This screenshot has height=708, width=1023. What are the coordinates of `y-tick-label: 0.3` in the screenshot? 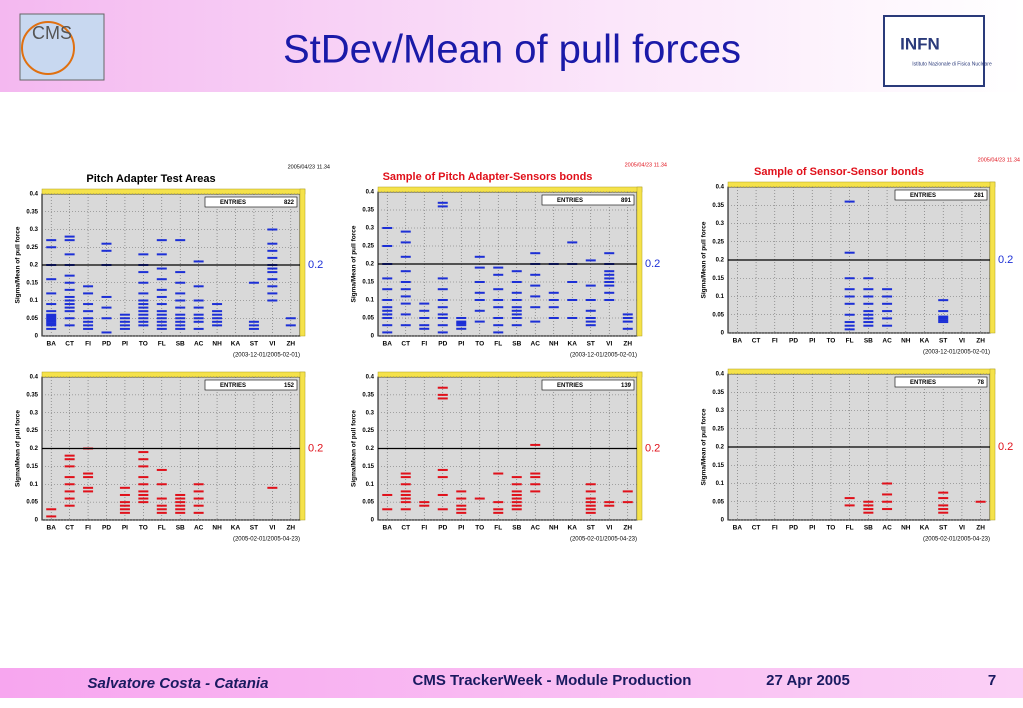 It's located at (720, 411).